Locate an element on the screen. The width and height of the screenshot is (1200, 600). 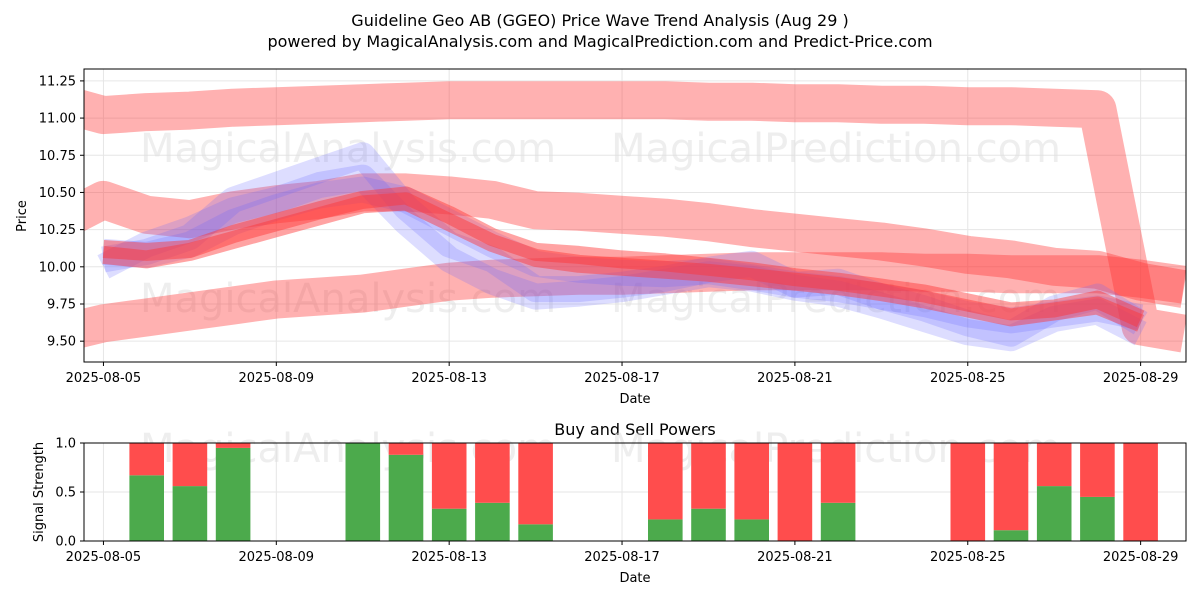
price-x-tick-label: 2025-08-13 is located at coordinates (449, 378).